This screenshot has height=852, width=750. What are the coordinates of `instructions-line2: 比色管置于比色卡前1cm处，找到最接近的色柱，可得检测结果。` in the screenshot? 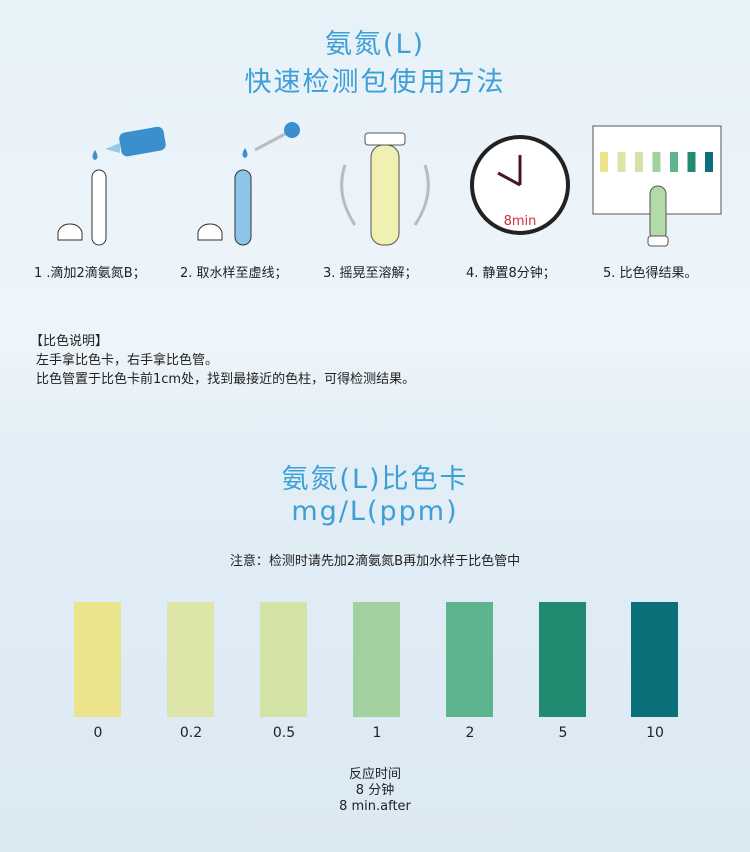 It's located at (226, 379).